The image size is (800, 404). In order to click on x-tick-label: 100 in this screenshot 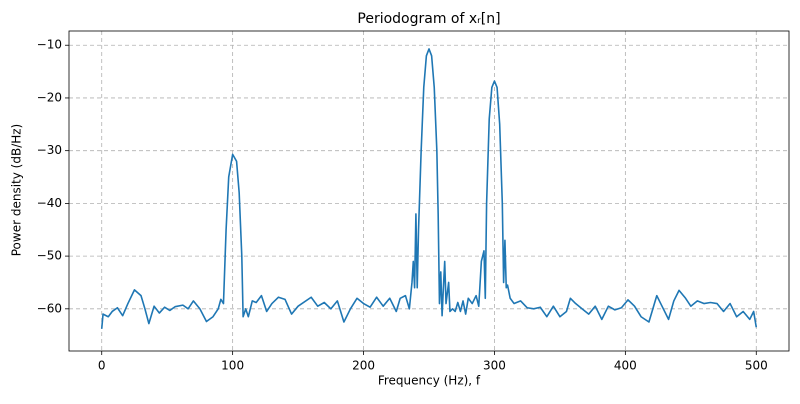, I will do `click(232, 366)`.